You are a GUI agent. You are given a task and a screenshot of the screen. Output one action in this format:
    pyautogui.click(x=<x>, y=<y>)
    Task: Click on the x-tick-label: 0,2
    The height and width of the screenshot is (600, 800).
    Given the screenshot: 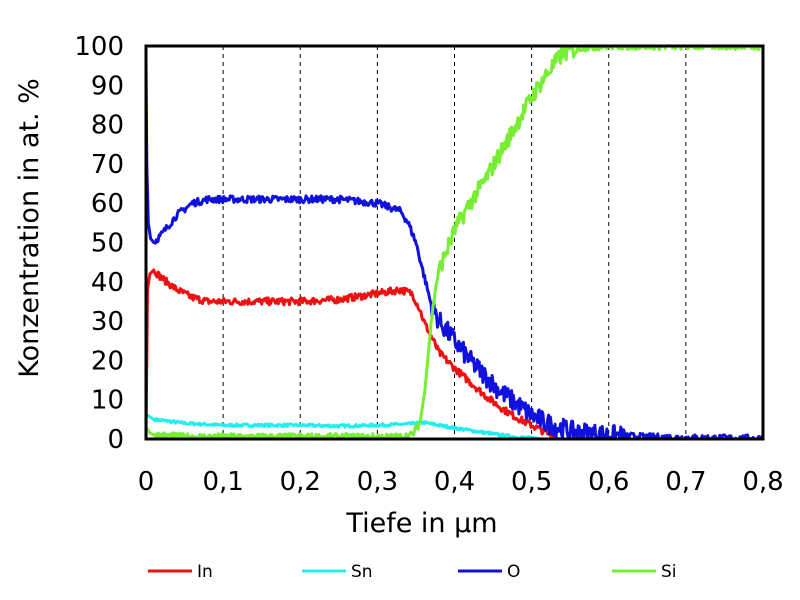 What is the action you would take?
    pyautogui.click(x=300, y=482)
    